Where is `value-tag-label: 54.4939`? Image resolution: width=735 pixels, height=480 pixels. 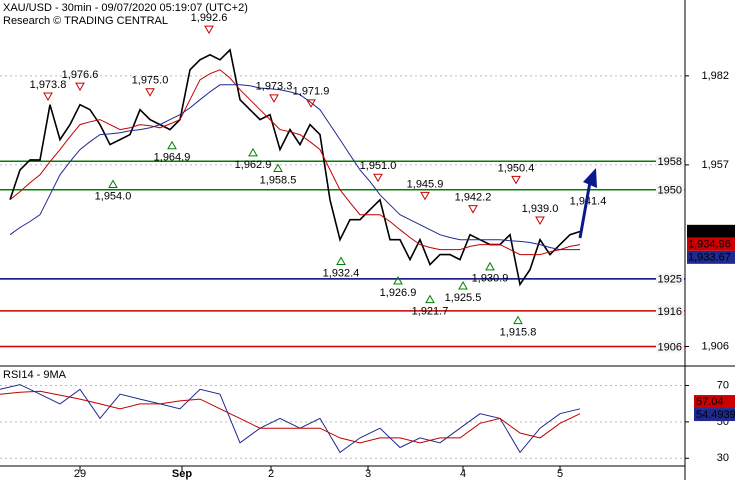 value-tag-label: 54.4939 is located at coordinates (715, 415).